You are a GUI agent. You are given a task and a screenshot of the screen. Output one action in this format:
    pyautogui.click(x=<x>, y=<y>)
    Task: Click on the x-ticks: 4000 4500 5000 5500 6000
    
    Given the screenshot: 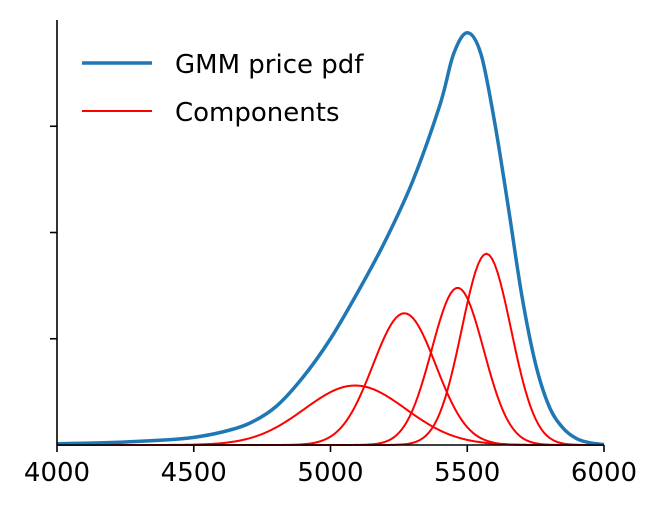 What is the action you would take?
    pyautogui.click(x=330, y=466)
    